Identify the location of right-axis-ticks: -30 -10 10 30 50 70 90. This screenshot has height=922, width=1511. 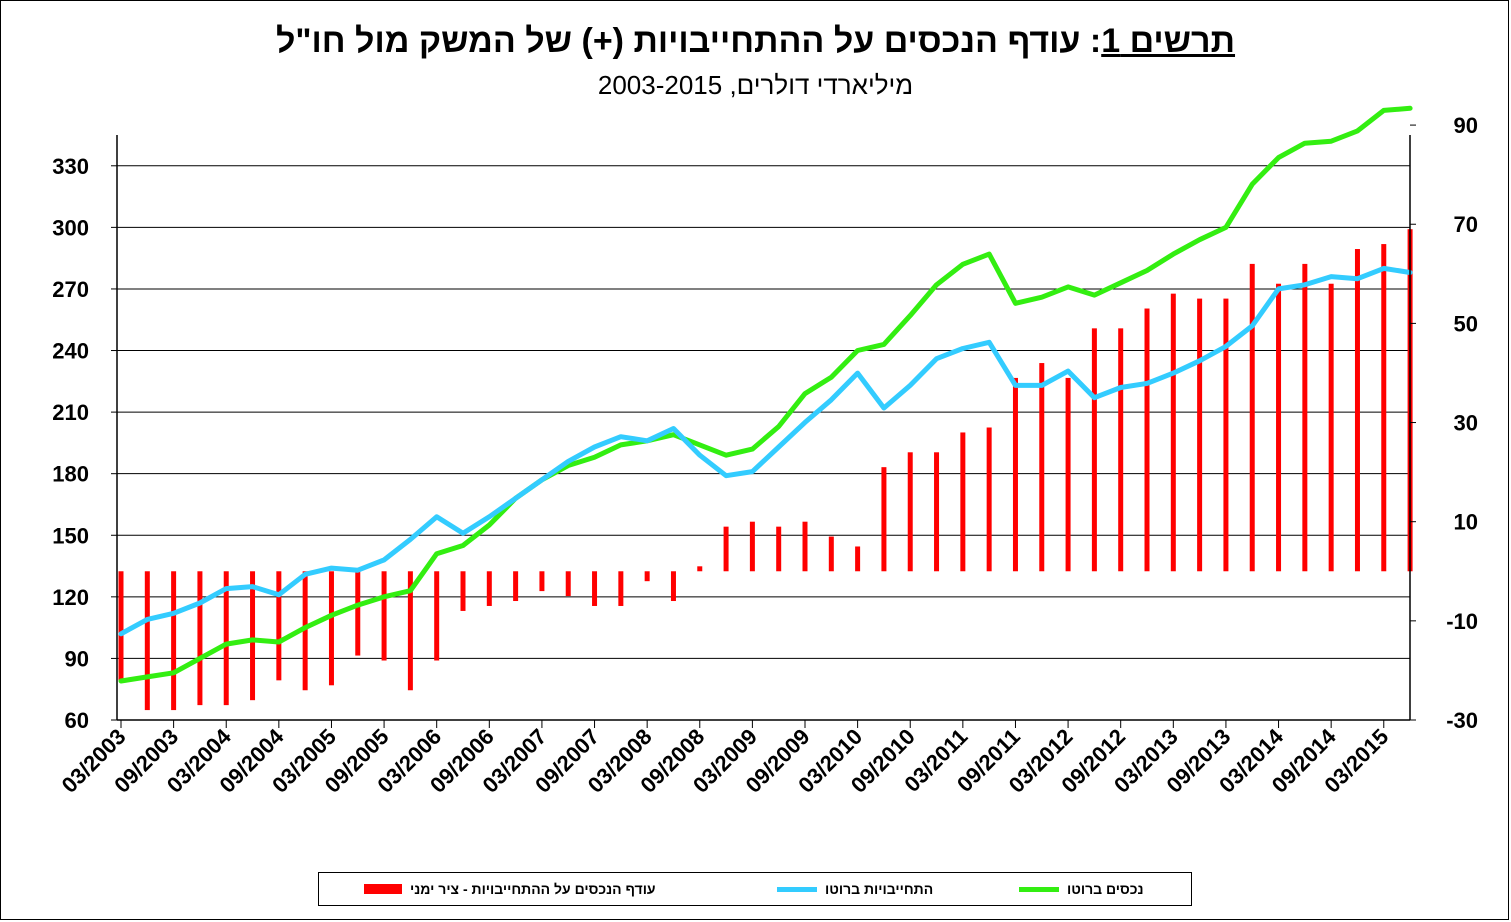
(1444, 423).